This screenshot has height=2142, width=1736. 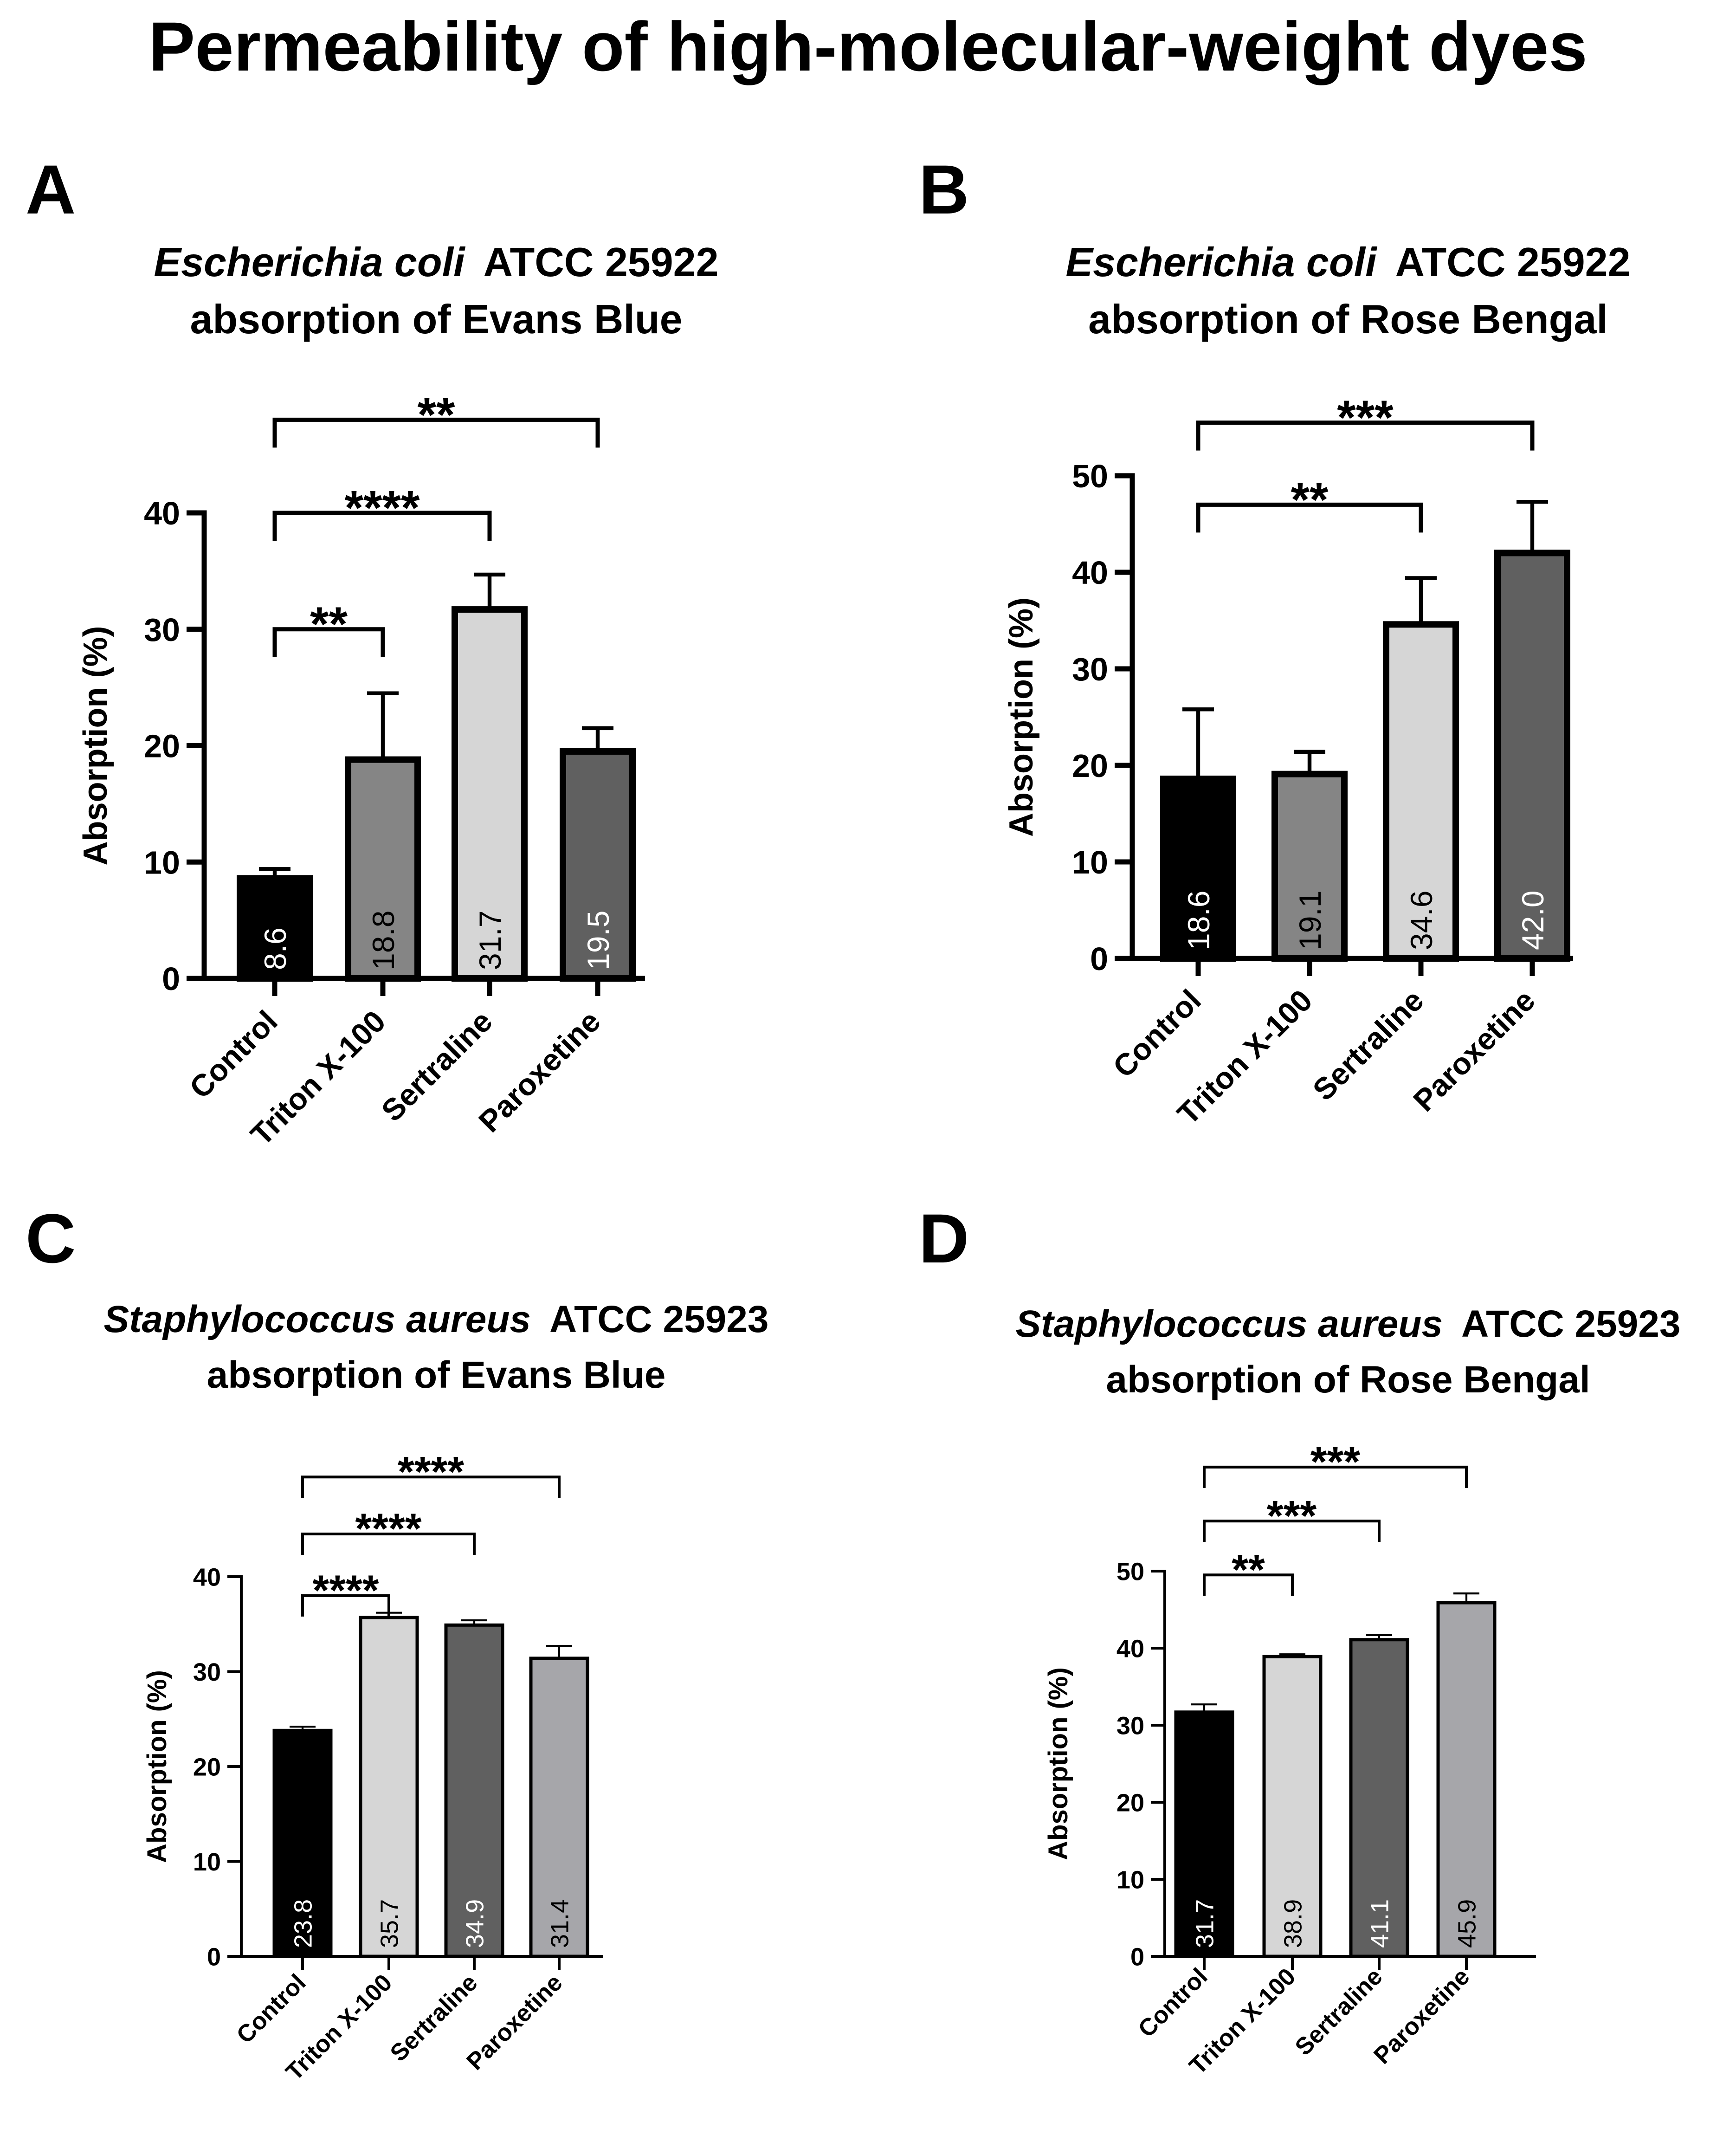 I want to click on value-label-3: 34.9, so click(x=475, y=1923).